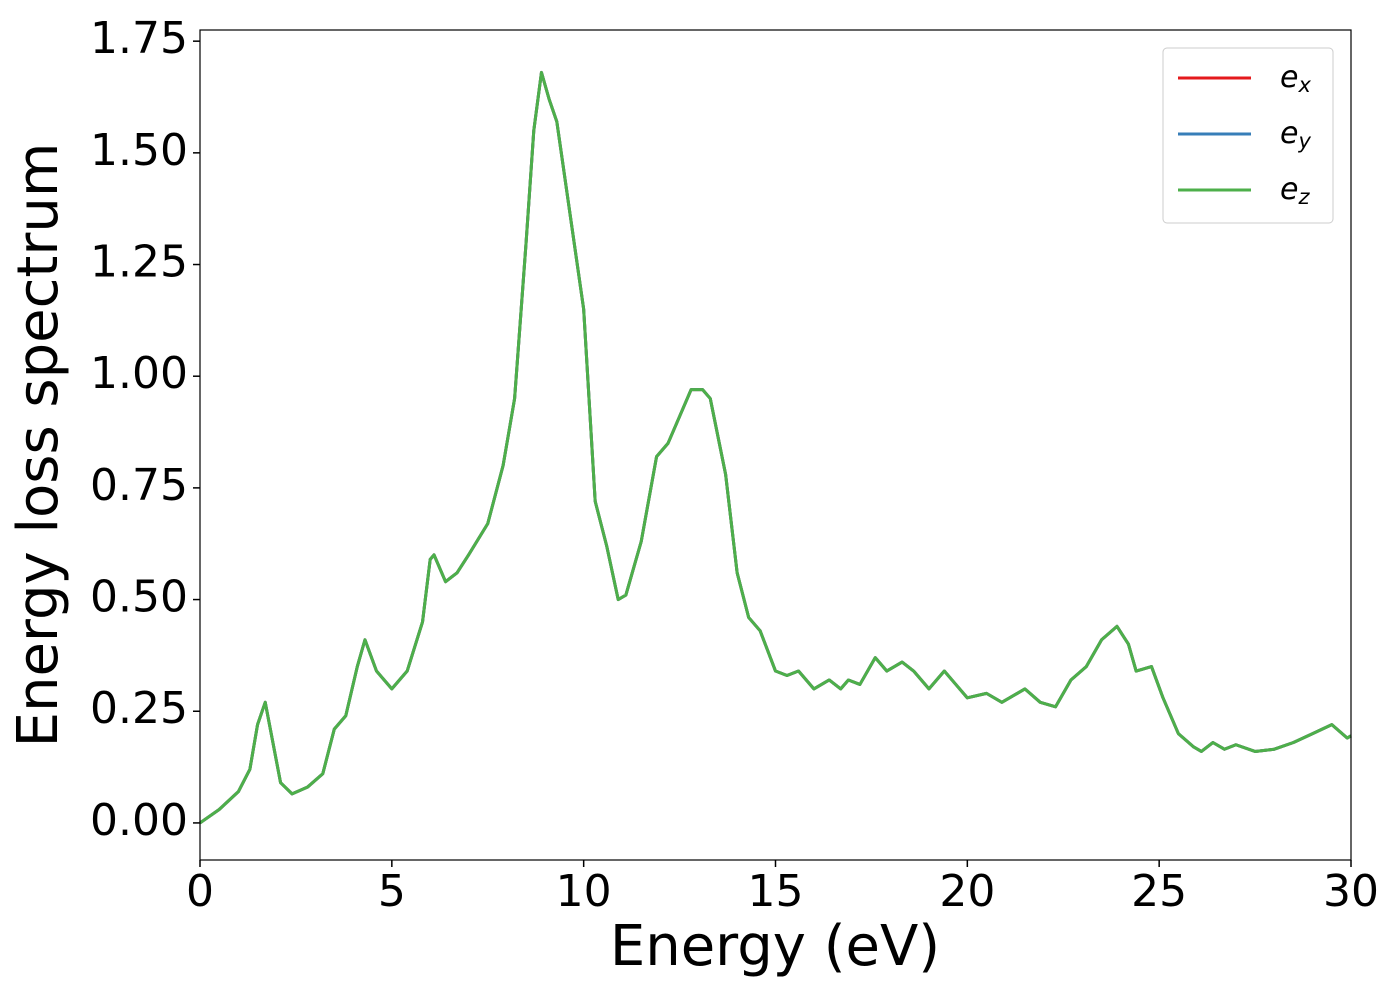  Describe the element at coordinates (139, 150) in the screenshot. I see `y-tick-label: 1.50` at that location.